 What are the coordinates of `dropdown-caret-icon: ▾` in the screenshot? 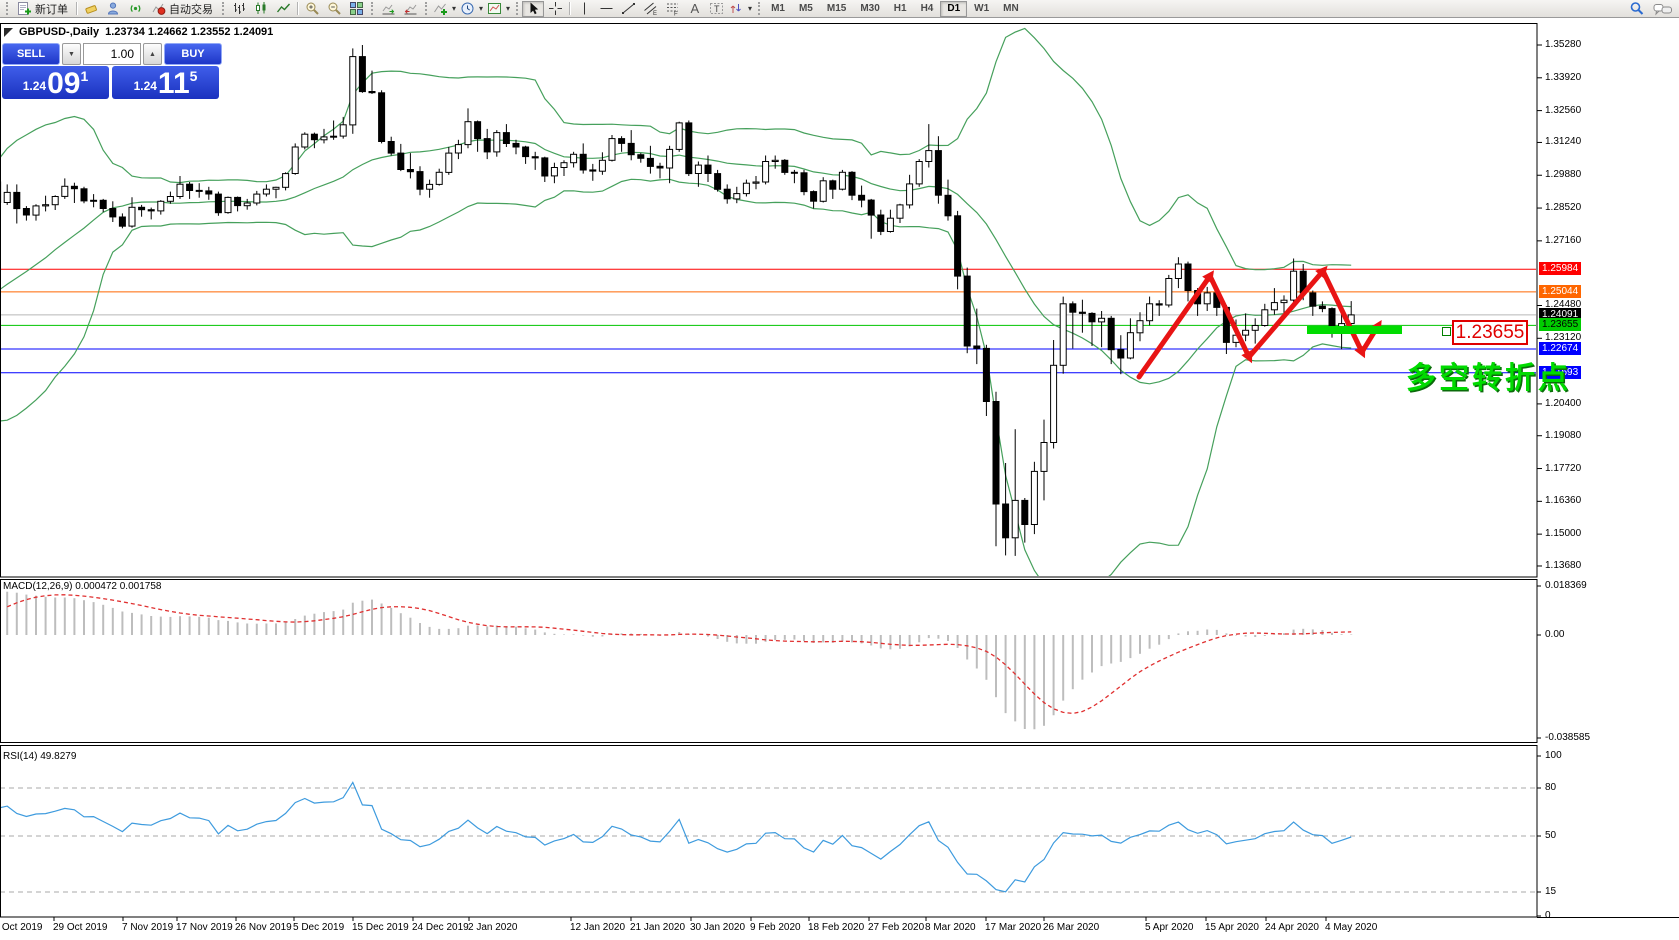 It's located at (481, 8).